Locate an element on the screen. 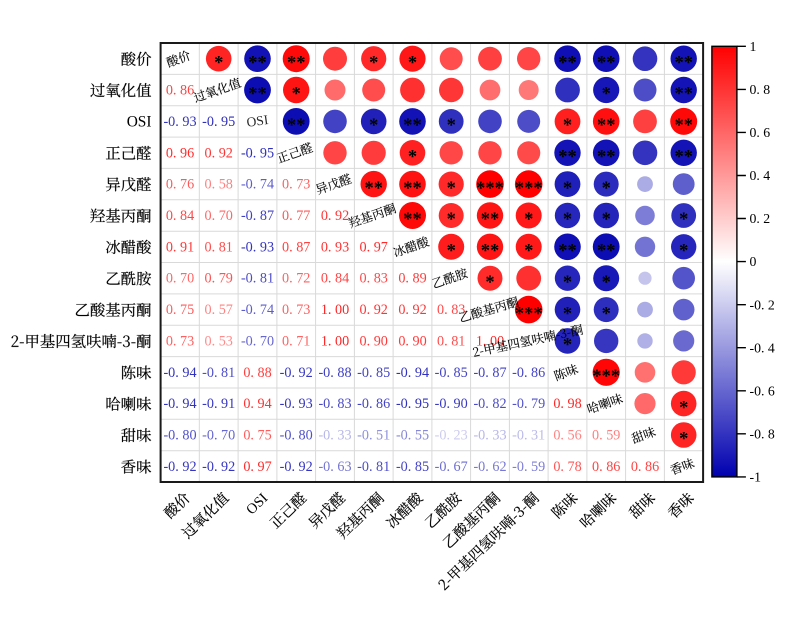  svg-text: 0. 81 is located at coordinates (451, 341).